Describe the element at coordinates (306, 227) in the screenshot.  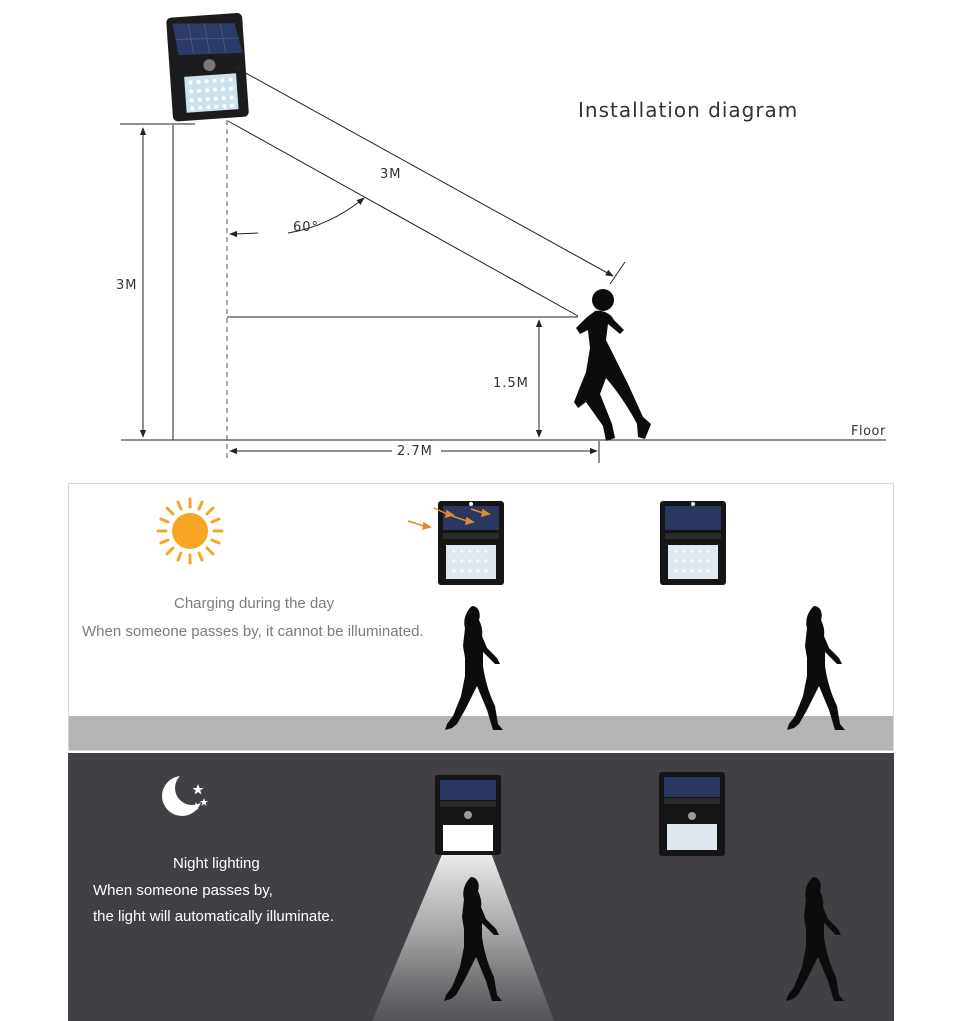
I see `angle-label: 60°` at that location.